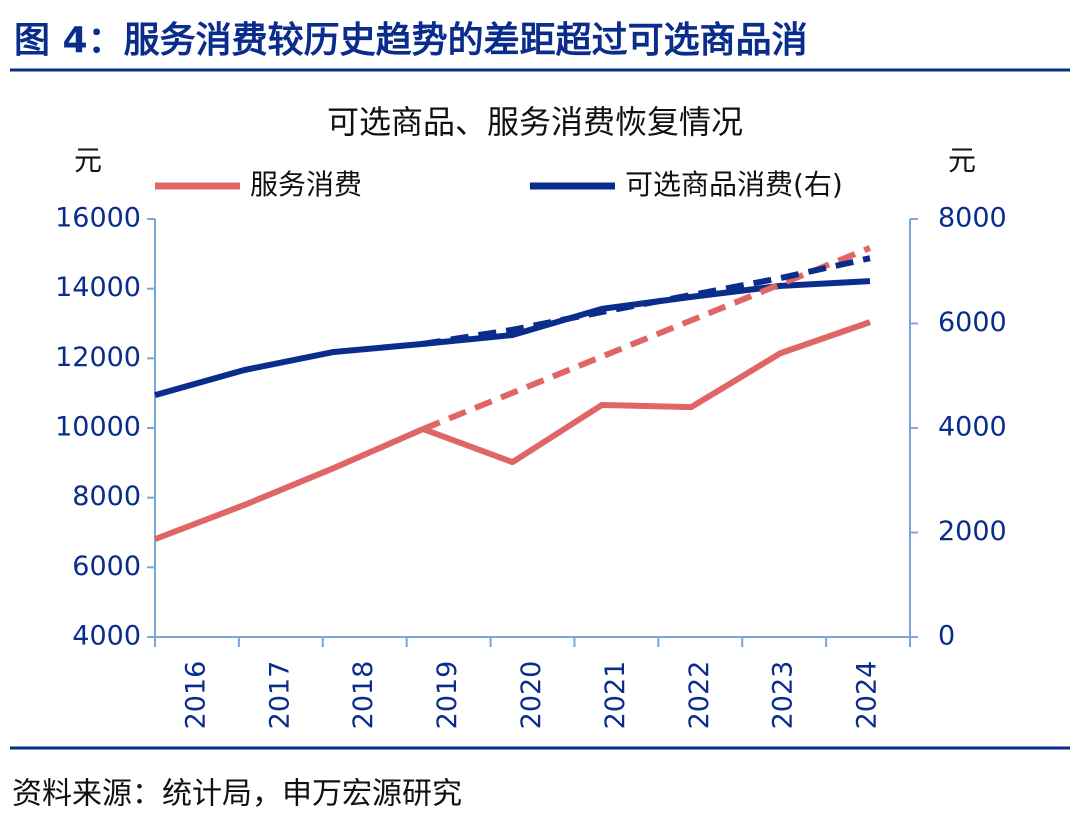 This screenshot has width=1080, height=826. I want to click on x-tick-label: 2021, so click(615, 695).